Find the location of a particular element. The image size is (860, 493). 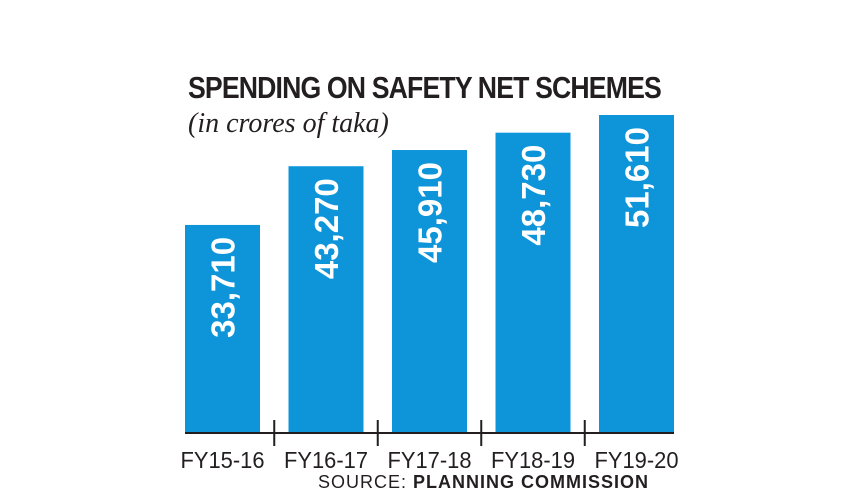

value-label: 33,710 is located at coordinates (223, 287).